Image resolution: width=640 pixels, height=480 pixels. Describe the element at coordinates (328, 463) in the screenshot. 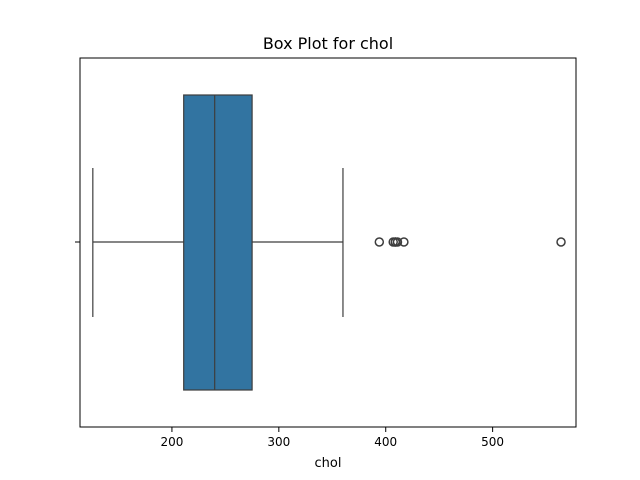

I see `x-axis-label: chol` at that location.